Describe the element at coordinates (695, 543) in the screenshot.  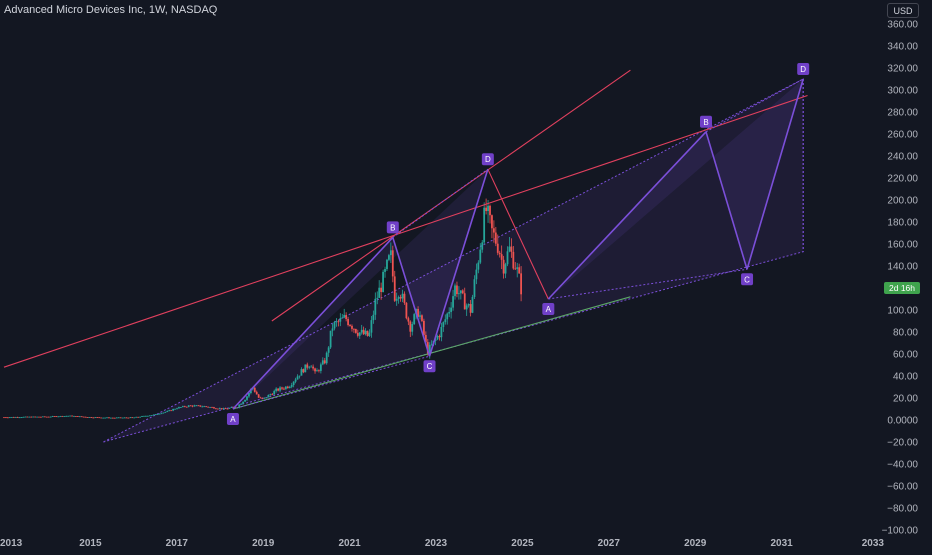
I see `time-tick-label: 2029` at that location.